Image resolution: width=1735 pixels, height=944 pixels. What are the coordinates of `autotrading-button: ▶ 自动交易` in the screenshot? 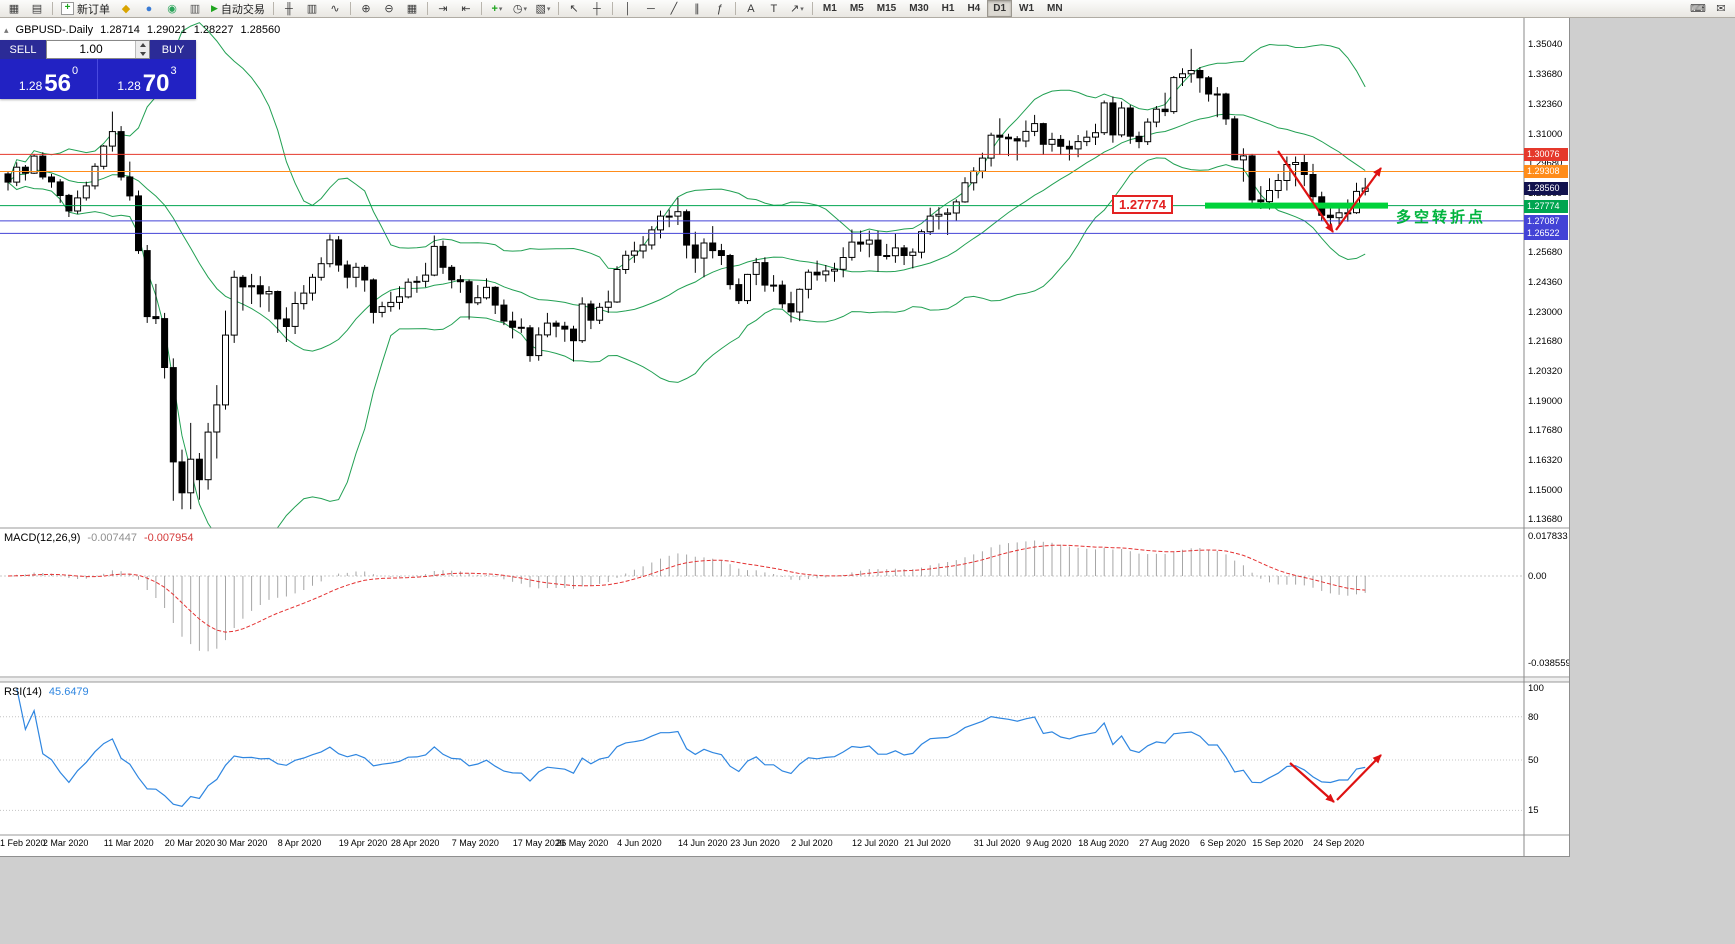 It's located at (238, 9).